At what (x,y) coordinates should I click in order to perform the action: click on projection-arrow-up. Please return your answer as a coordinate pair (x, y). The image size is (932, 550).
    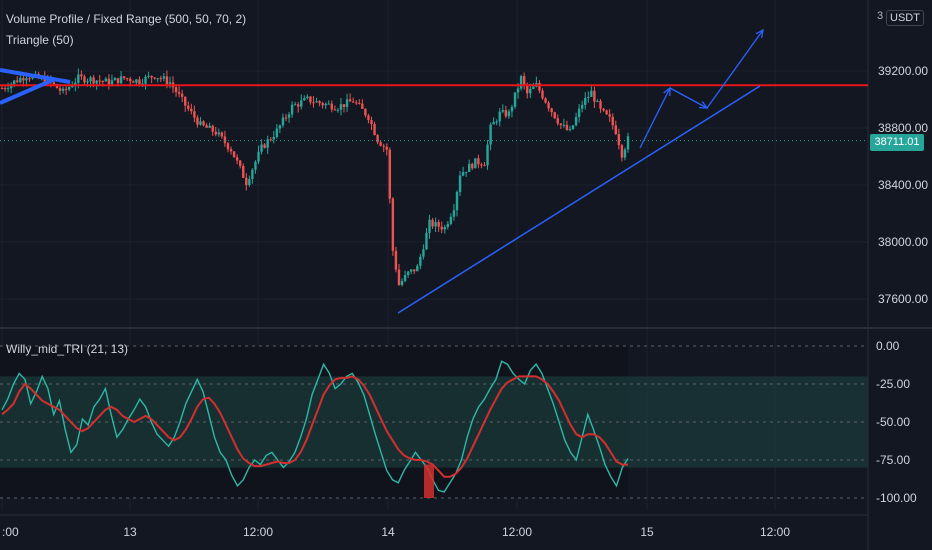
    Looking at the image, I should click on (655, 118).